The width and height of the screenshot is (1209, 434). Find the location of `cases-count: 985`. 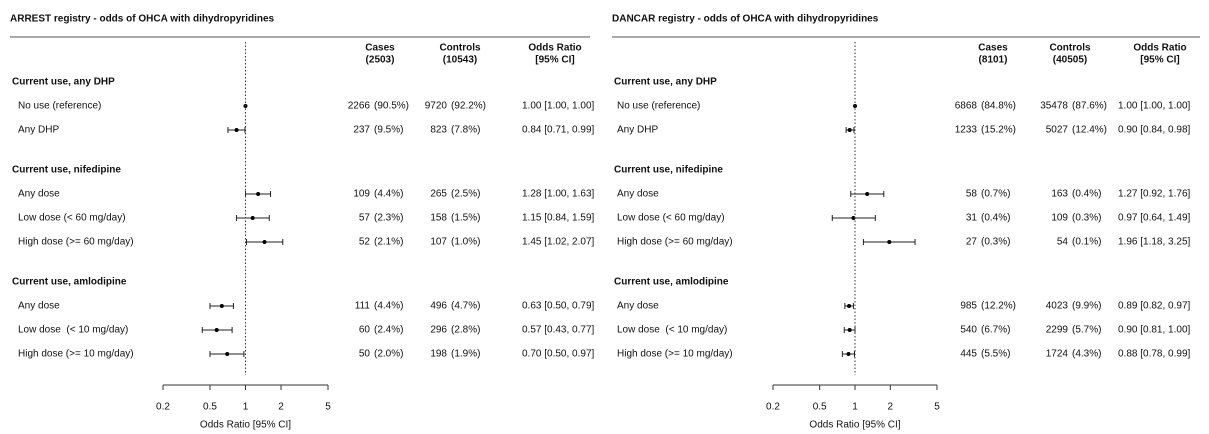

cases-count: 985 is located at coordinates (968, 306).